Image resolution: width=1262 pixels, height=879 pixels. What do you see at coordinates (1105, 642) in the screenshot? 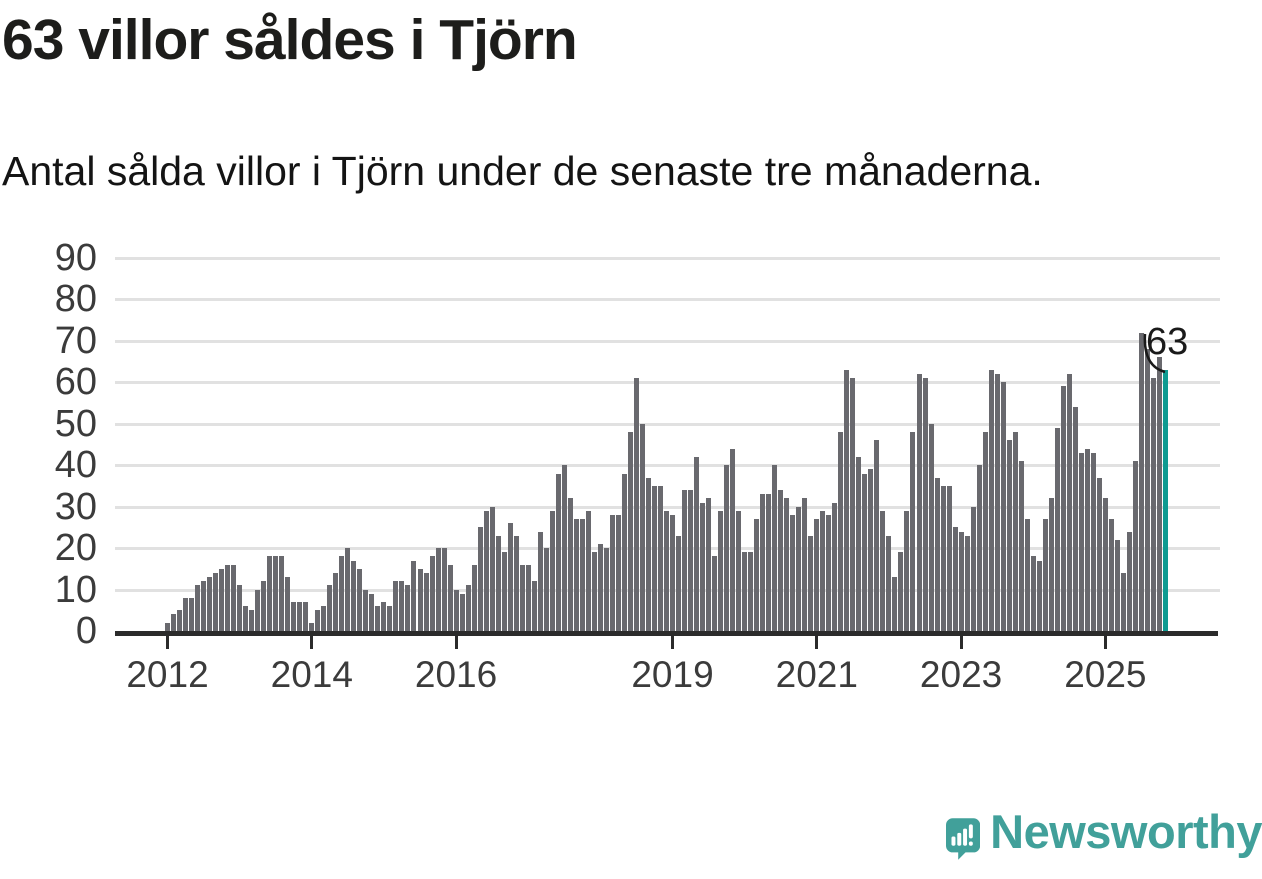
I see `x-axis-tick-2025` at bounding box center [1105, 642].